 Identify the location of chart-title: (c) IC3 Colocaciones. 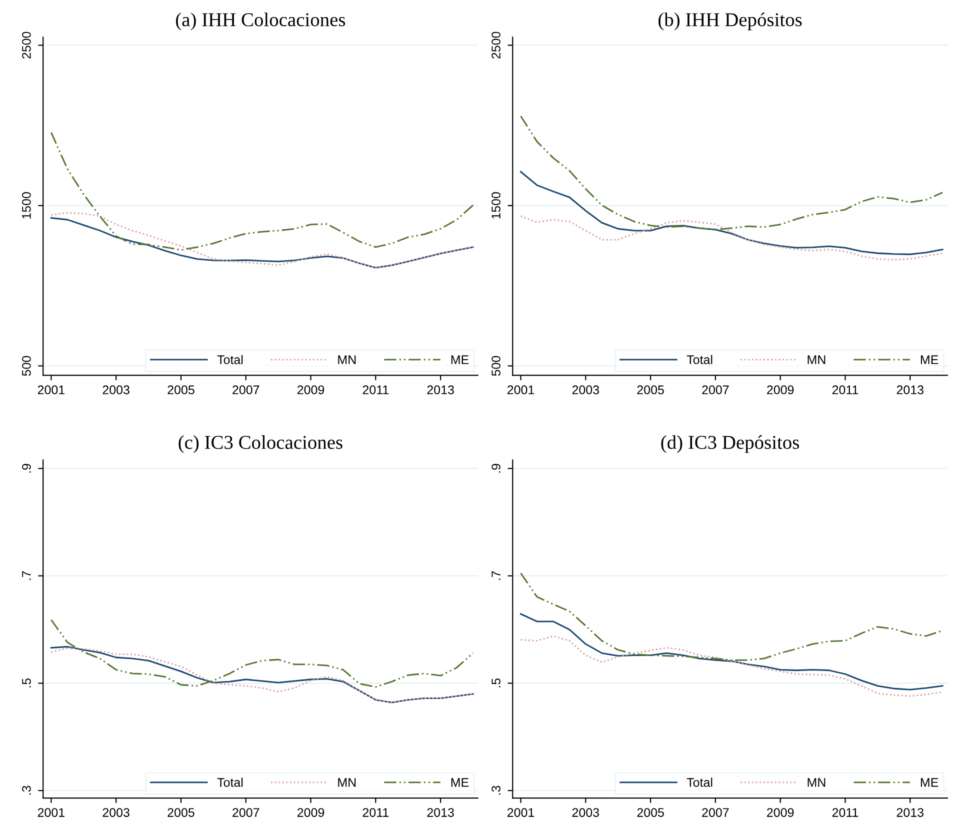
(260, 444).